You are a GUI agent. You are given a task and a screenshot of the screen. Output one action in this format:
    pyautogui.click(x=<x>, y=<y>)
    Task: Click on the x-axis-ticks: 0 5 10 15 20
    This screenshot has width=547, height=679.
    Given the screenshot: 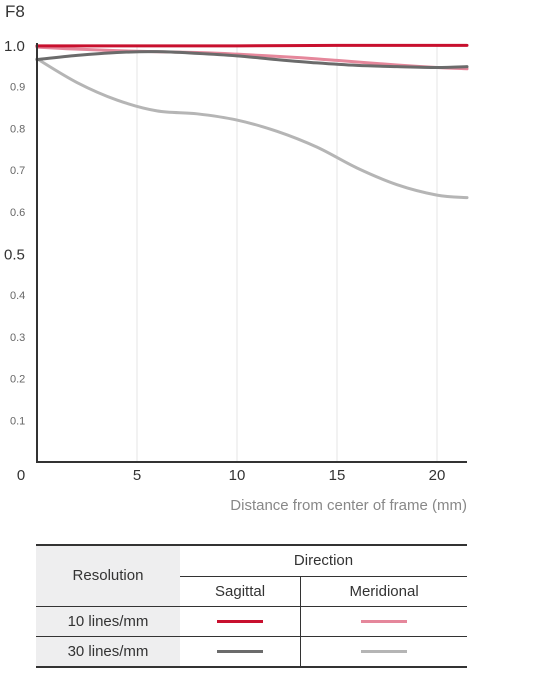 What is the action you would take?
    pyautogui.click(x=231, y=475)
    